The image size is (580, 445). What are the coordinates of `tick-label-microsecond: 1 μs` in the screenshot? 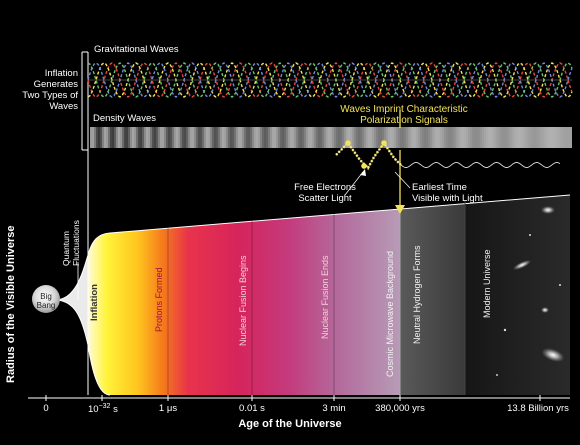 It's located at (168, 408).